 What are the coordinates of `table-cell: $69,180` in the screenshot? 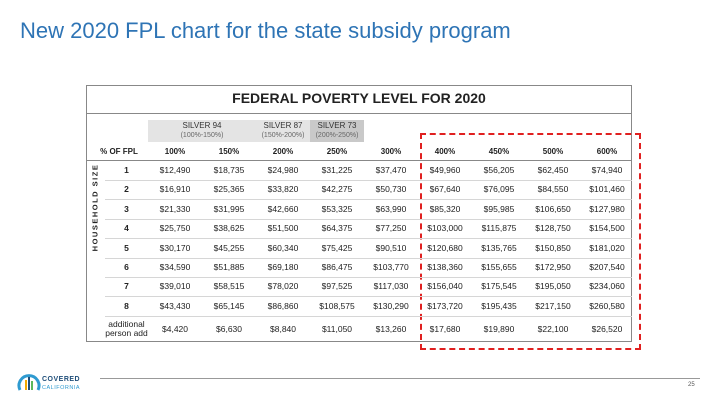 It's located at (283, 267).